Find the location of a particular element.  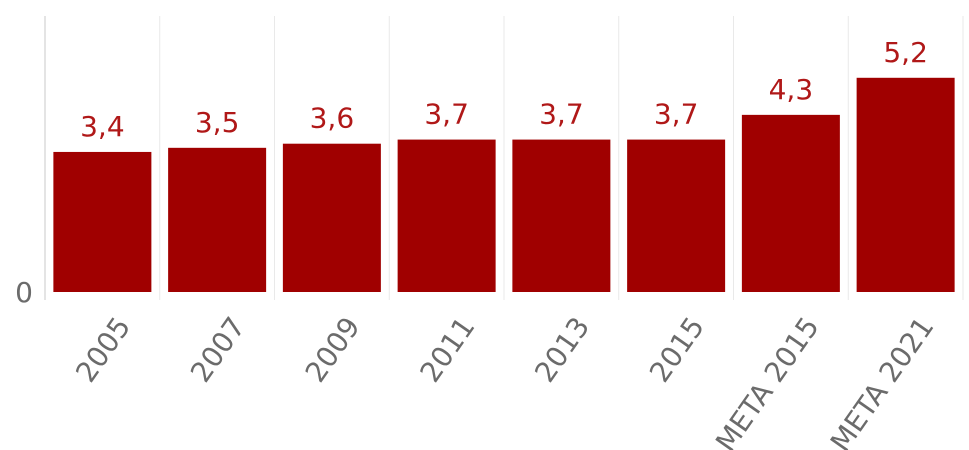

value-label: 3,6 is located at coordinates (332, 118).